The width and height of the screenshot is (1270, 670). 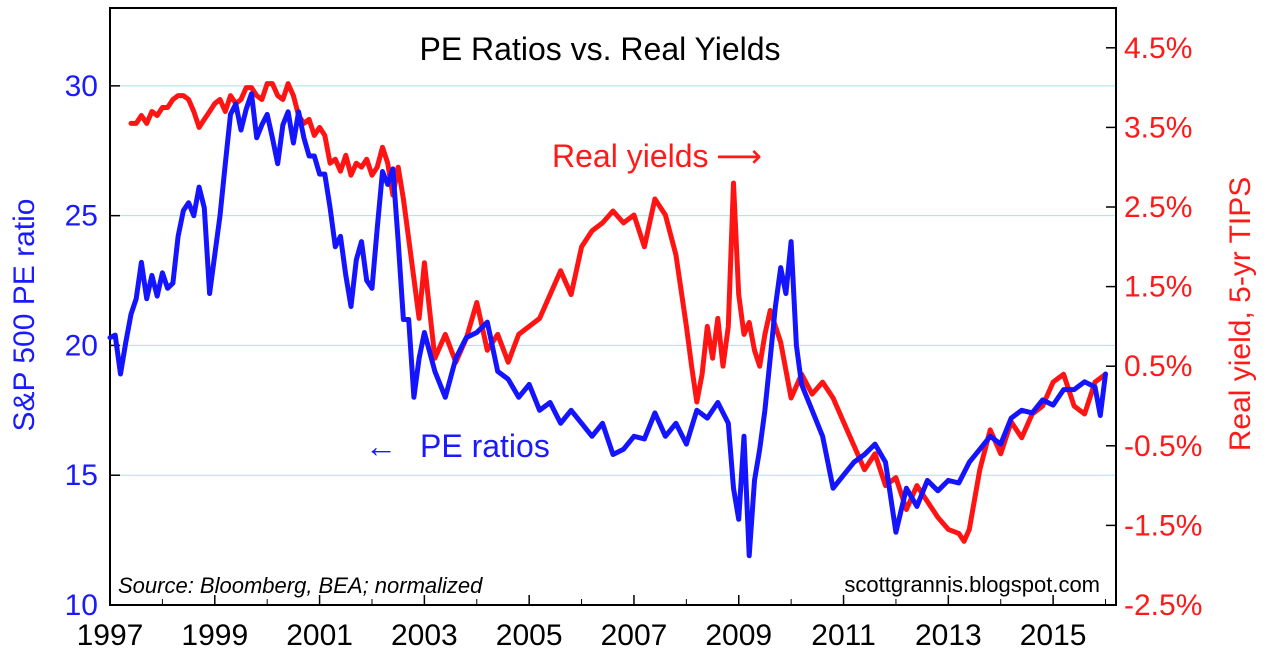 I want to click on source-note: Source: Bloomberg, BEA; normalized, so click(x=300, y=585).